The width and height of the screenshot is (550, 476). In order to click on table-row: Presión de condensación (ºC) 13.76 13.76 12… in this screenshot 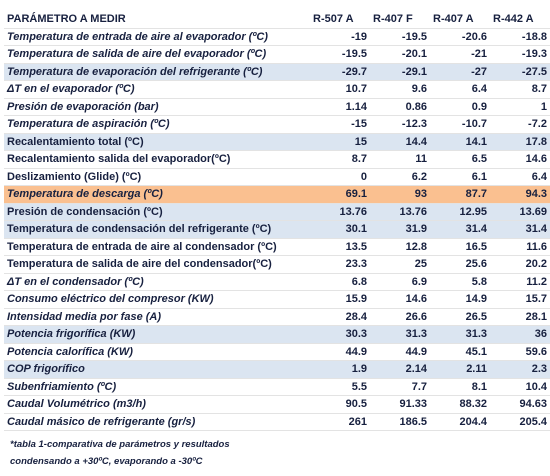, I will do `click(277, 212)`.